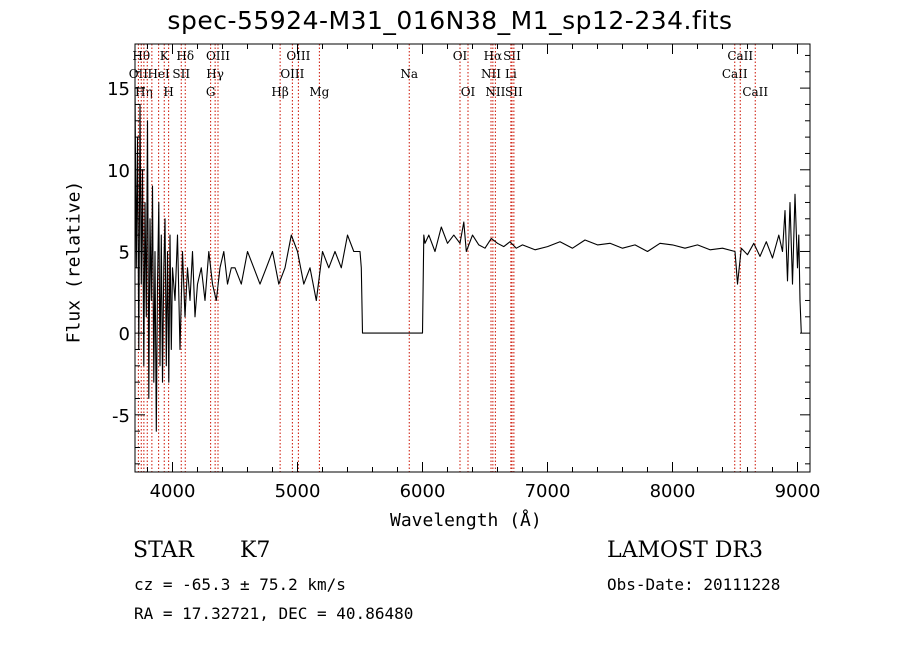  What do you see at coordinates (298, 491) in the screenshot?
I see `x-tick-label: 5000` at bounding box center [298, 491].